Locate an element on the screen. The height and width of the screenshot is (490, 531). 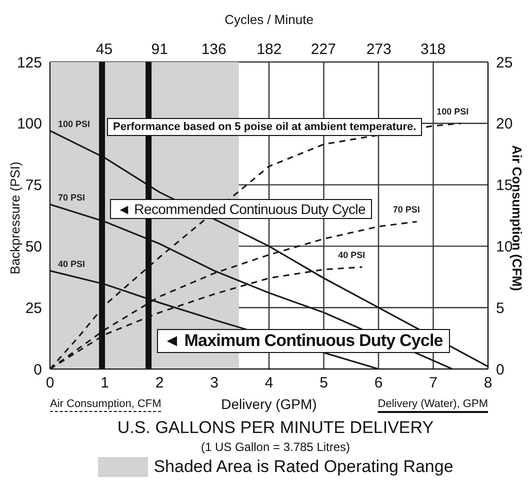
text: Delivery (Water), GPM is located at coordinates (433, 404).